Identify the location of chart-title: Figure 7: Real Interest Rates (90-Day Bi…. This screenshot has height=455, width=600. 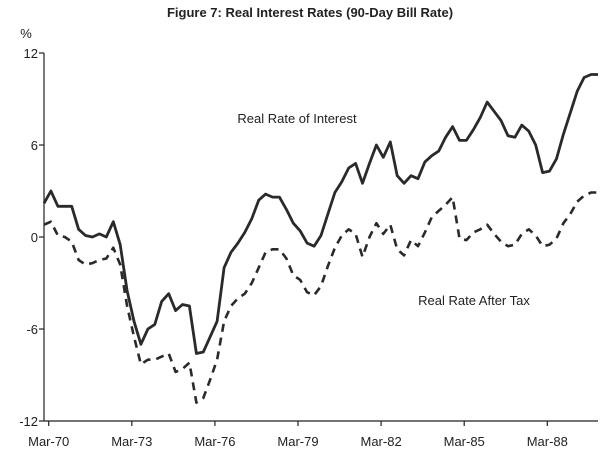
(310, 12).